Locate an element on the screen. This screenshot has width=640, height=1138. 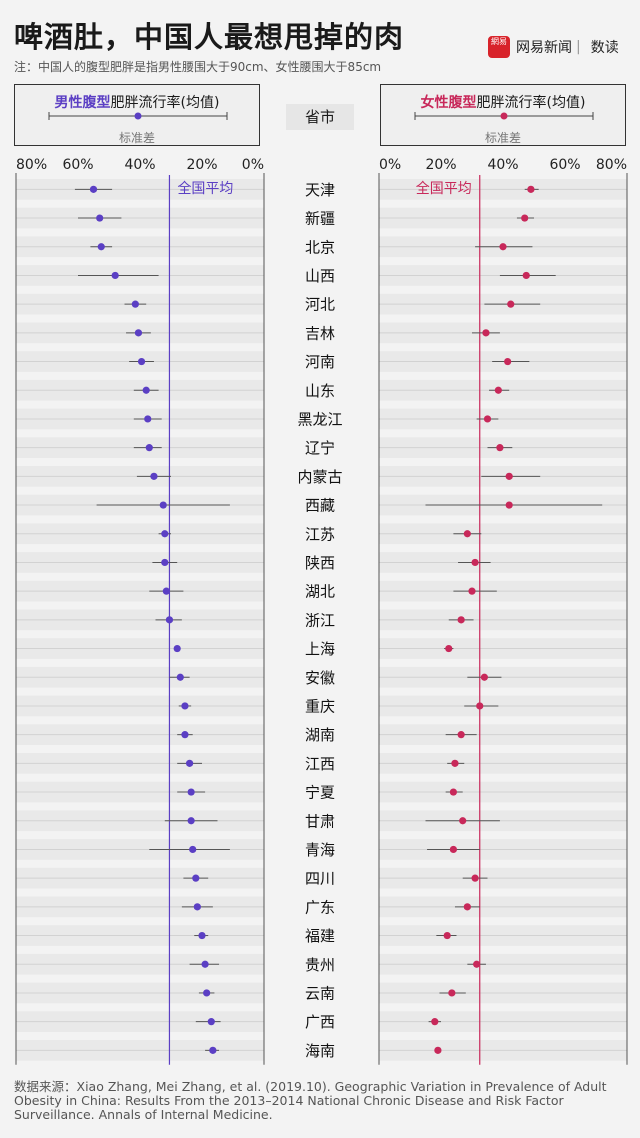
female-legend-symbol is located at coordinates (504, 116).